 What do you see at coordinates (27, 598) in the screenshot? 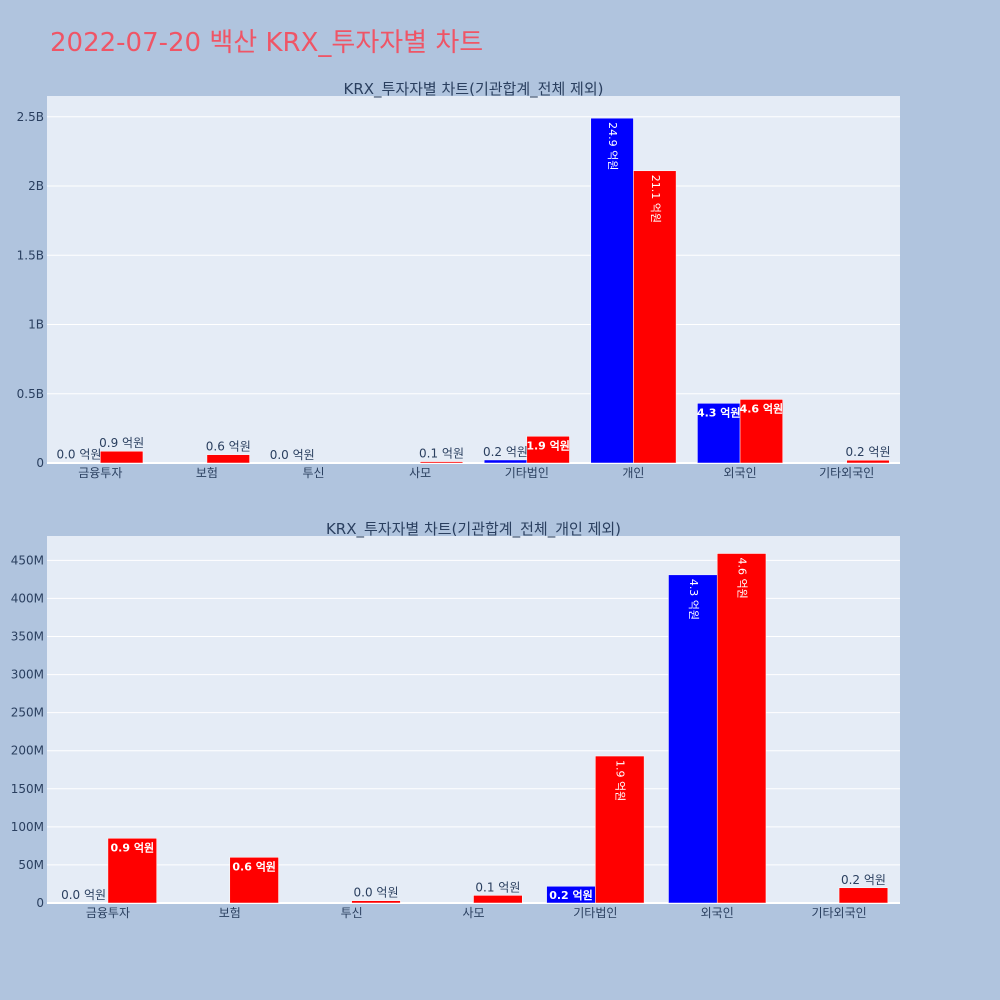
I see `y-tick-label: 400M` at bounding box center [27, 598].